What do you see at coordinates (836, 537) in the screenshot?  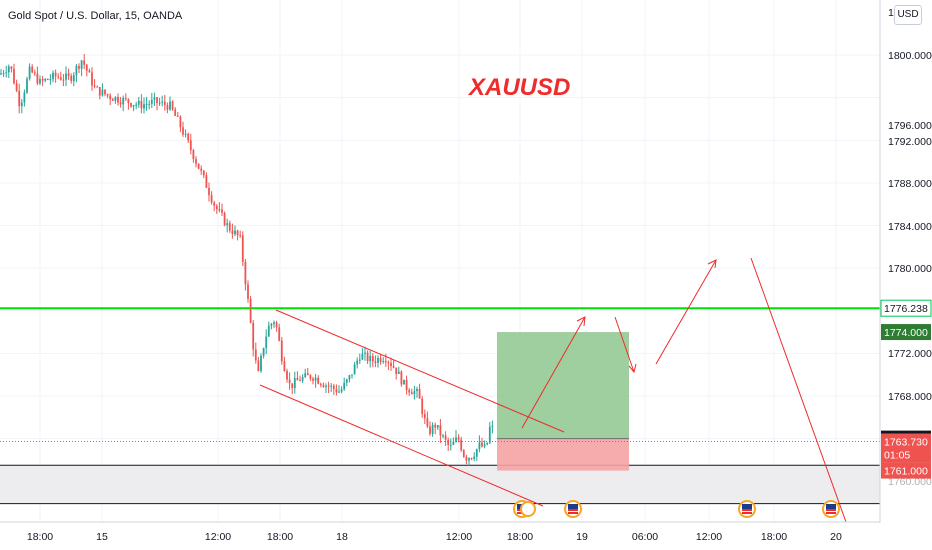 I see `time-tick: 20` at bounding box center [836, 537].